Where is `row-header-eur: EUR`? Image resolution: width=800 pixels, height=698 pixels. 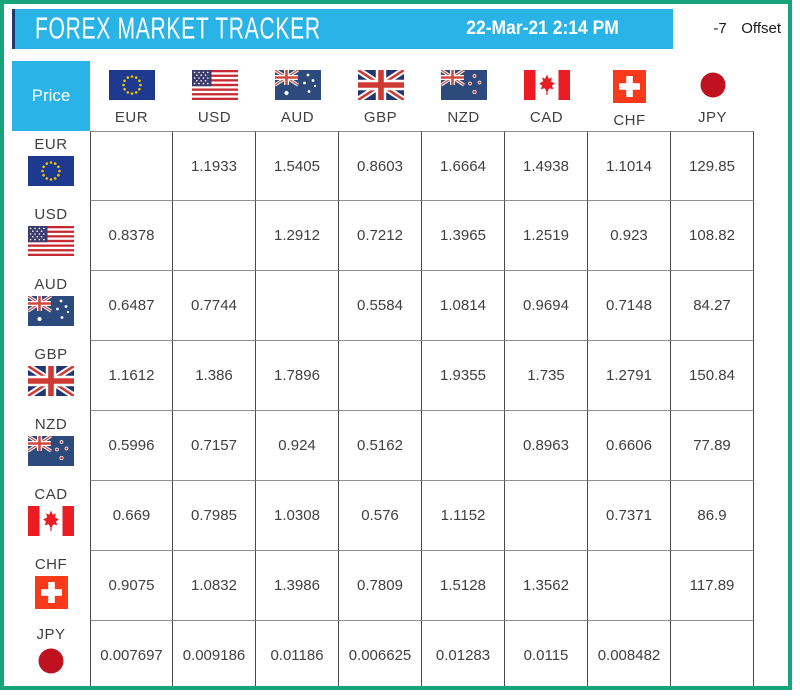 row-header-eur: EUR is located at coordinates (51, 166).